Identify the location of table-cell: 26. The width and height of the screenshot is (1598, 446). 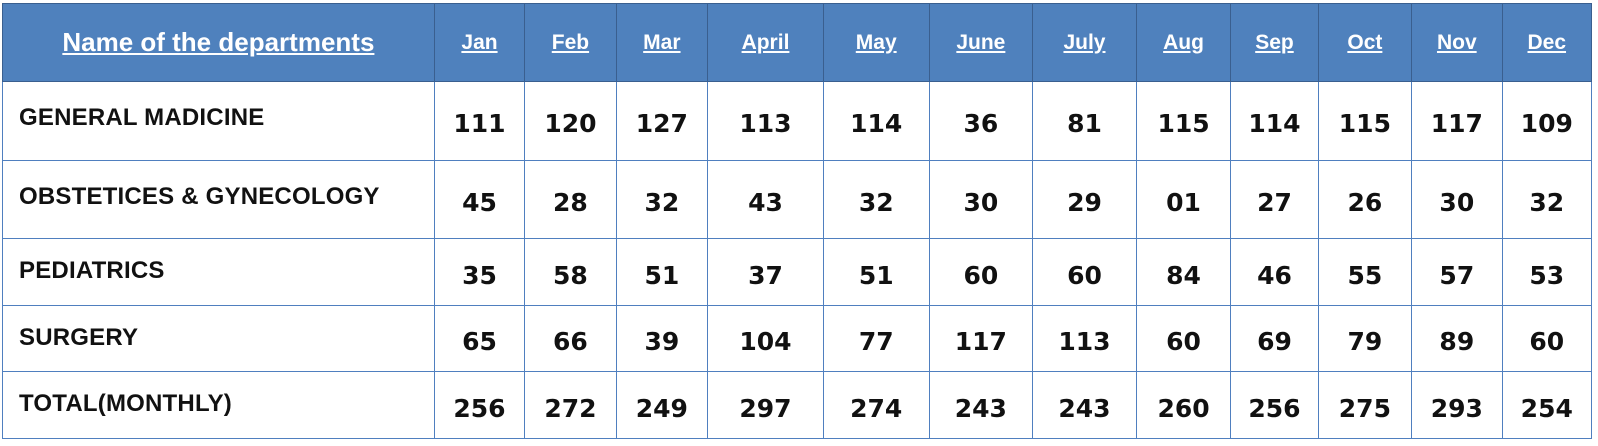
(1365, 199).